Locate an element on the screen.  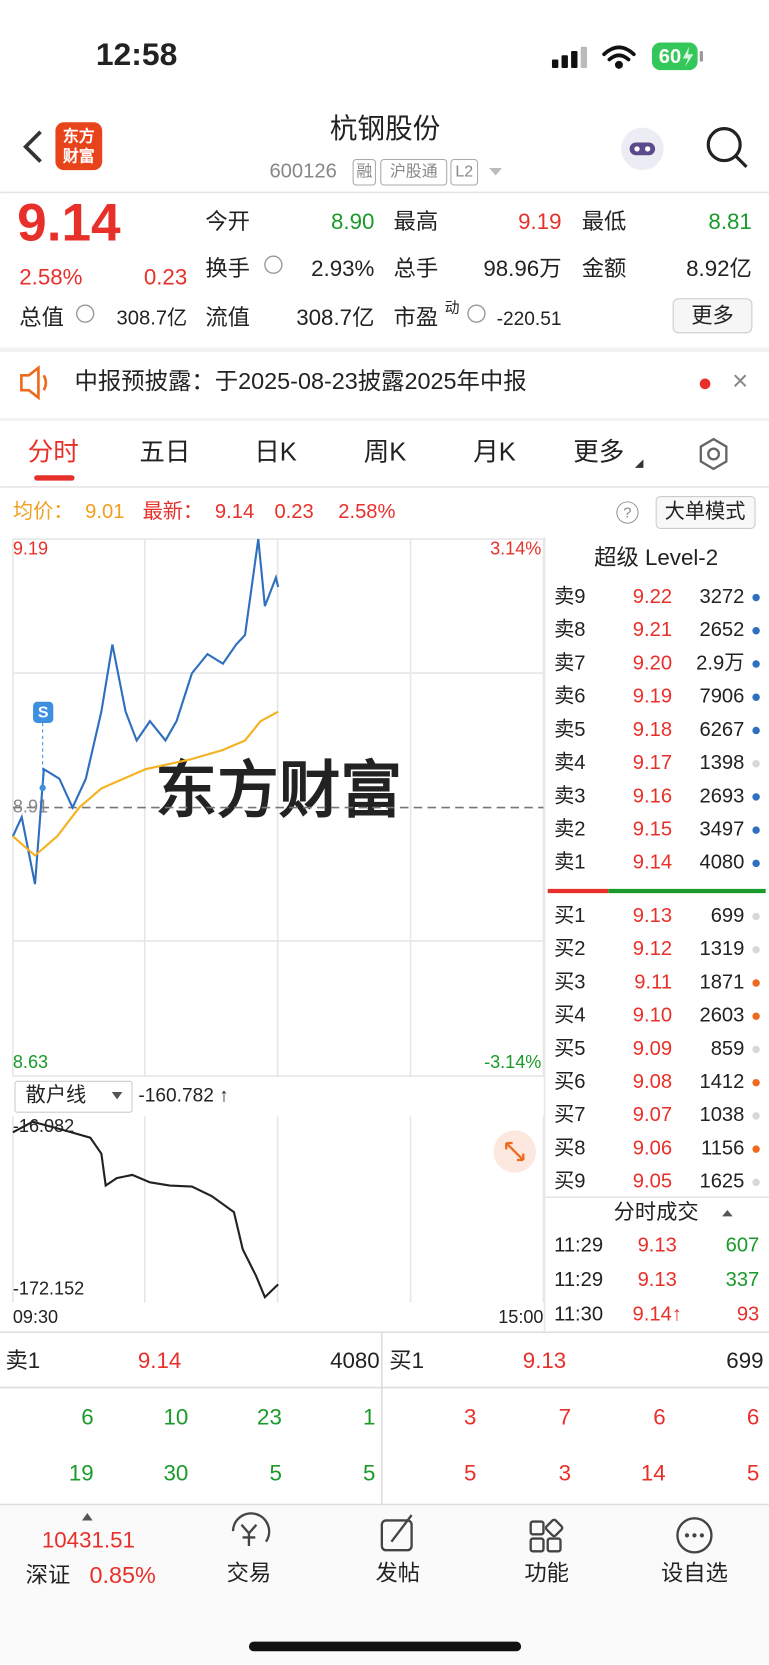
info-icons is located at coordinates (280, 289).